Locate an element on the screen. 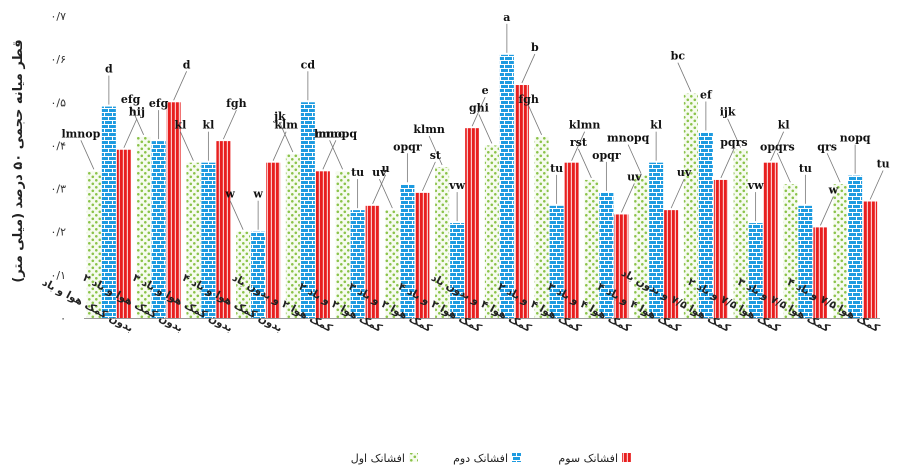 This screenshot has height=473, width=901. y-tick-label: ۰/۵ is located at coordinates (58, 102).